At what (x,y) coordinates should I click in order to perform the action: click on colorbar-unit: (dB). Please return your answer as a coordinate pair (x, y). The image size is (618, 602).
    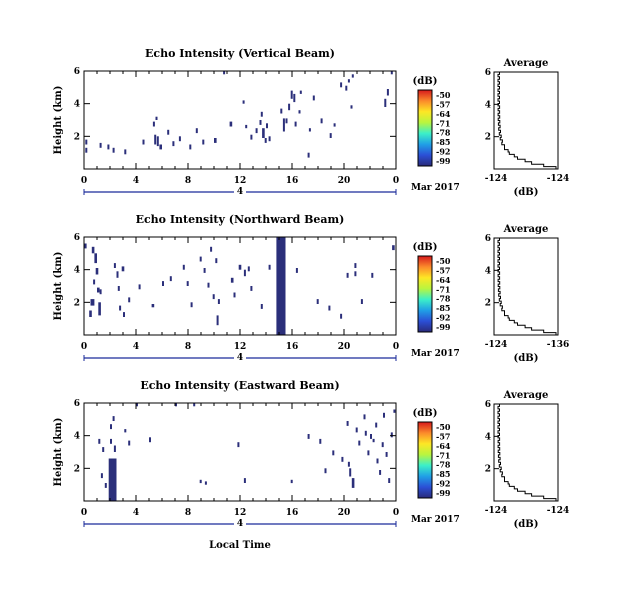
    Looking at the image, I should click on (425, 81).